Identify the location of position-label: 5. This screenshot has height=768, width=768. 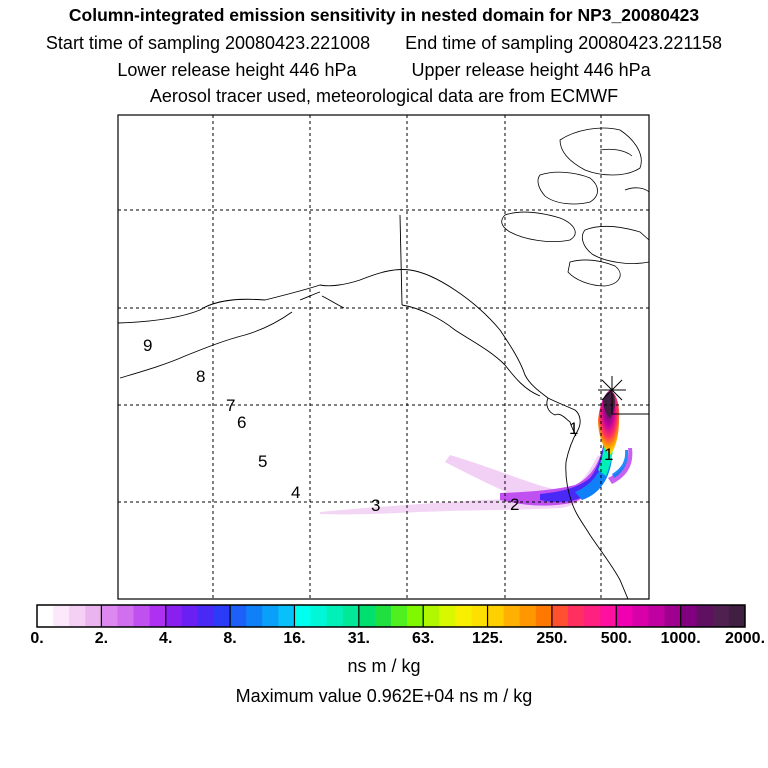
(262, 461).